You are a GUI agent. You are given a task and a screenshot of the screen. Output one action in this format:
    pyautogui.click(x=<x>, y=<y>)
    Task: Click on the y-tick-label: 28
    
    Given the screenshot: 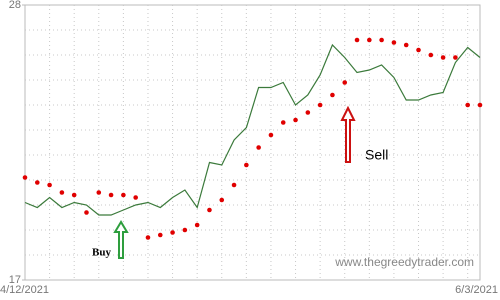 What is the action you would take?
    pyautogui.click(x=15, y=5)
    